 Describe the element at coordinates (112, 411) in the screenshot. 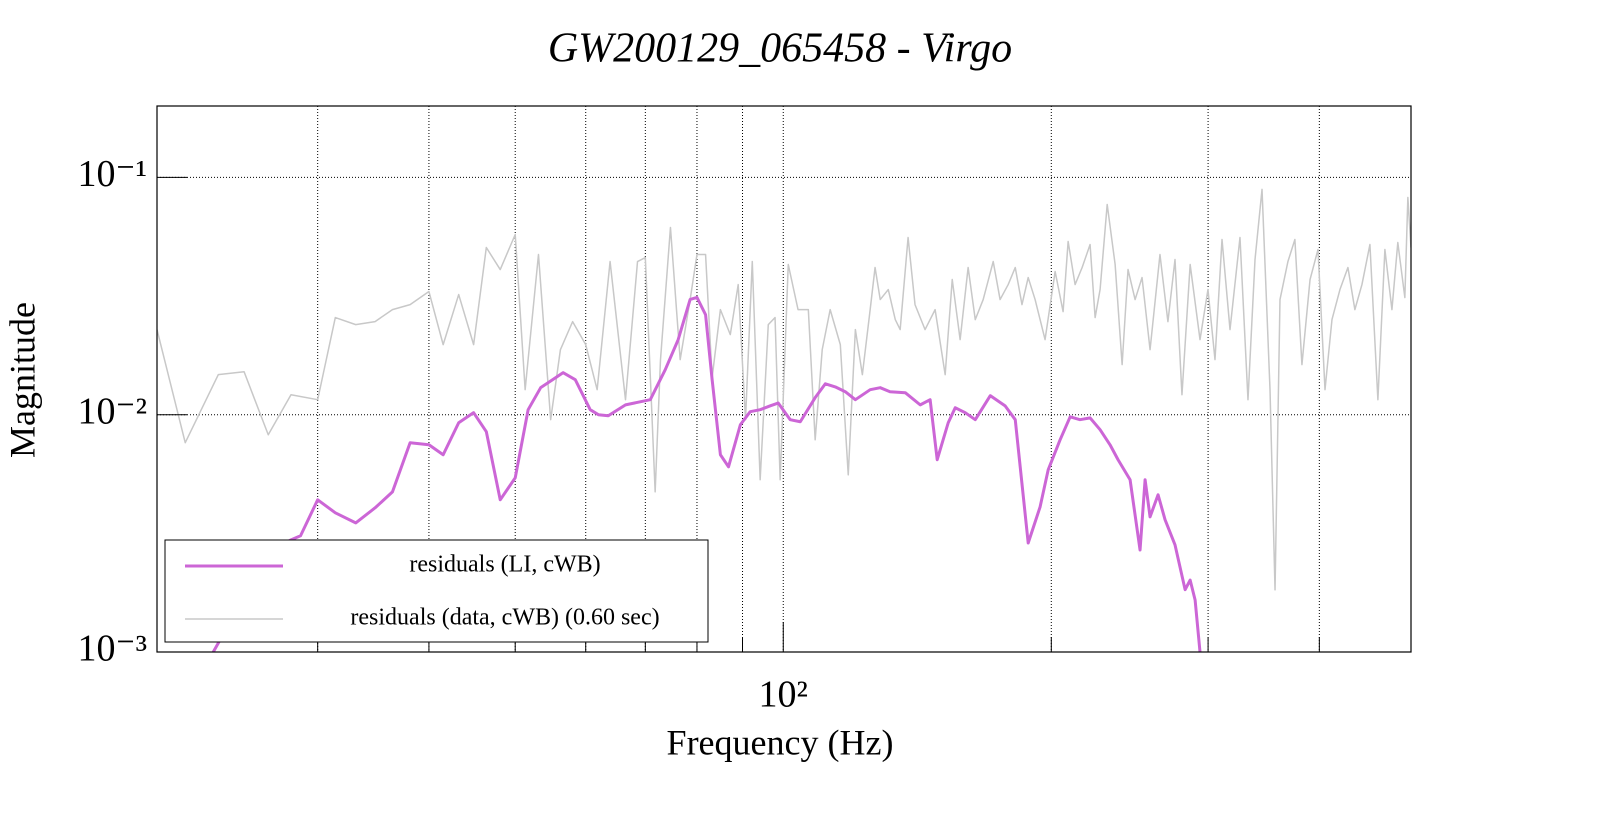

I see `y-tick-label: 10⁻²` at that location.